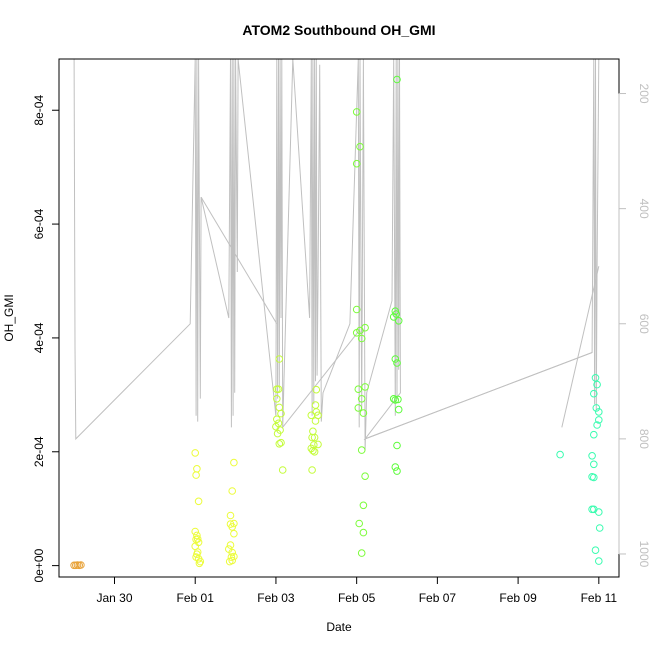  Describe the element at coordinates (114, 598) in the screenshot. I see `x-tick-label: Jan 30` at that location.